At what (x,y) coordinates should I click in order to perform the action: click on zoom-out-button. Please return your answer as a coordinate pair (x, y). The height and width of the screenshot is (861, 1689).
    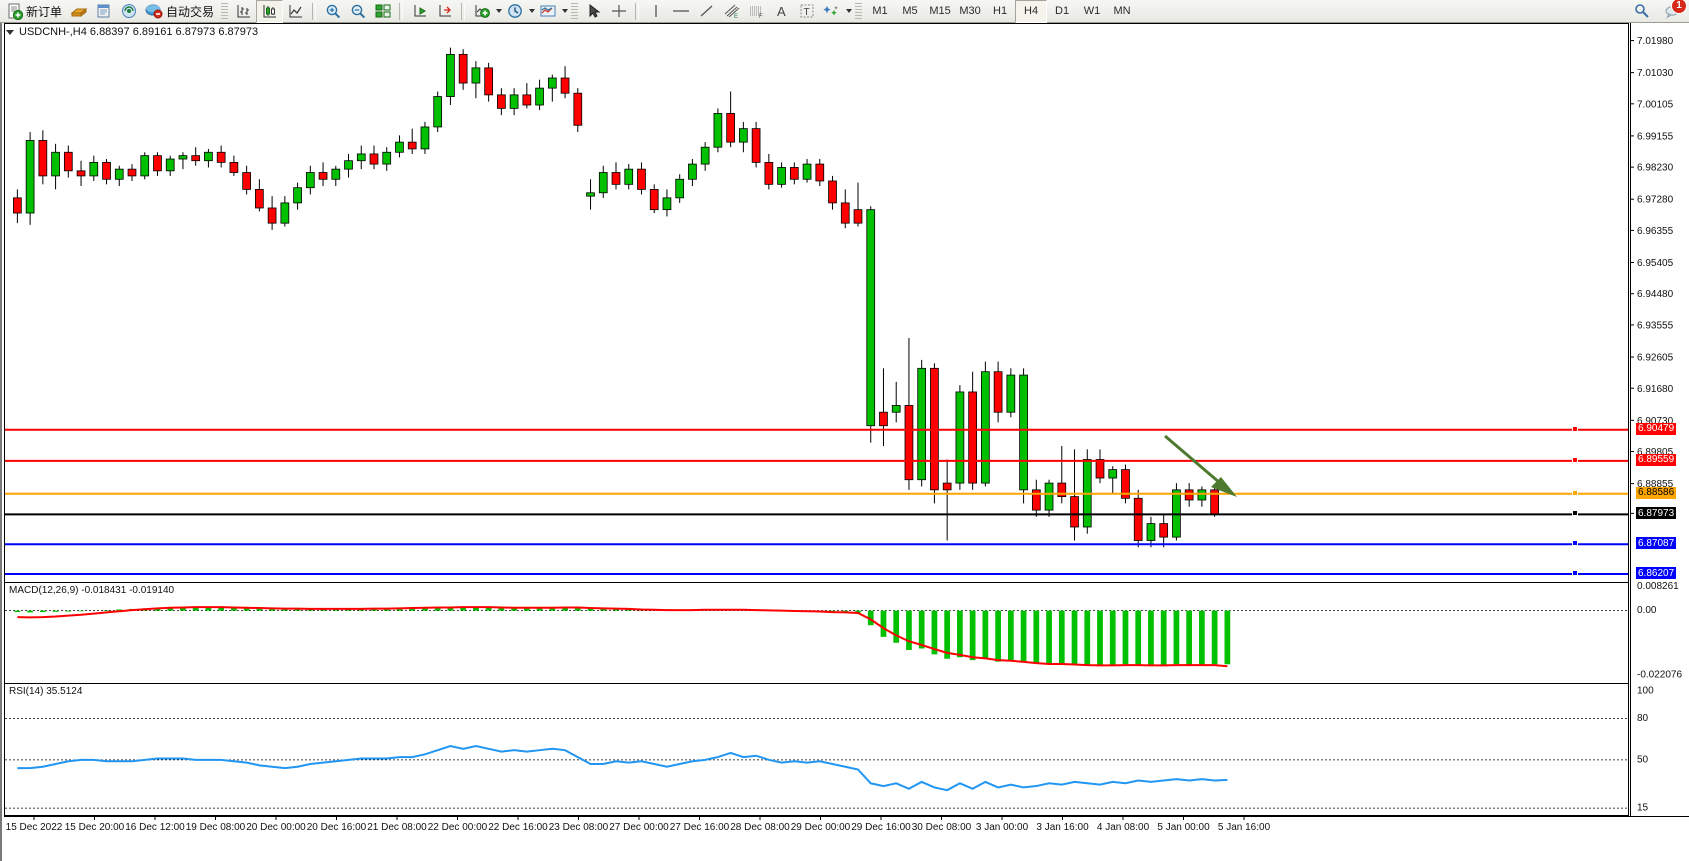
    Looking at the image, I should click on (357, 11).